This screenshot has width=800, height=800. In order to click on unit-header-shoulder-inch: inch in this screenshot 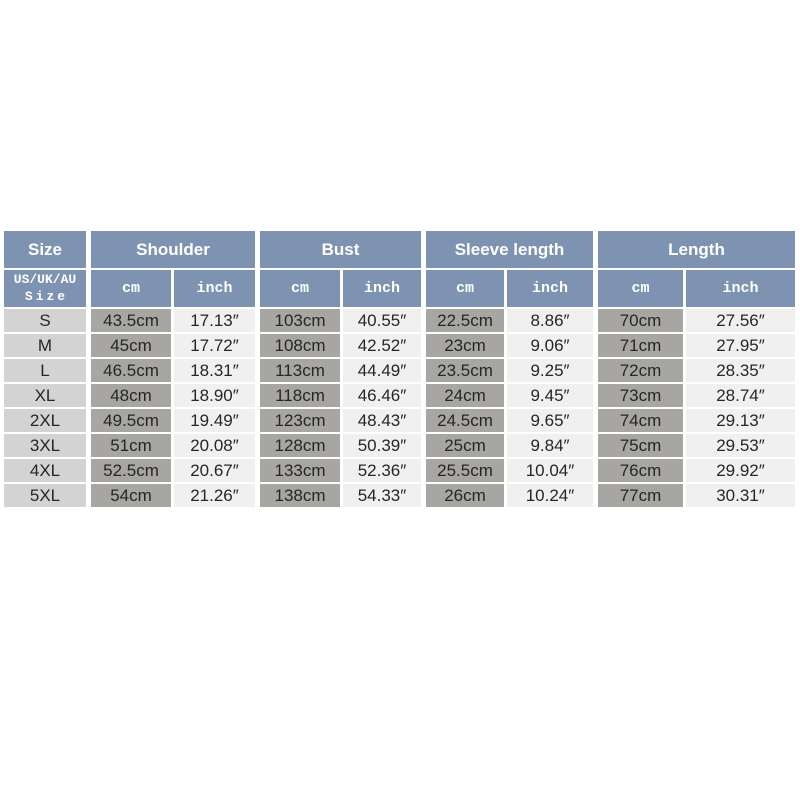, I will do `click(214, 288)`.